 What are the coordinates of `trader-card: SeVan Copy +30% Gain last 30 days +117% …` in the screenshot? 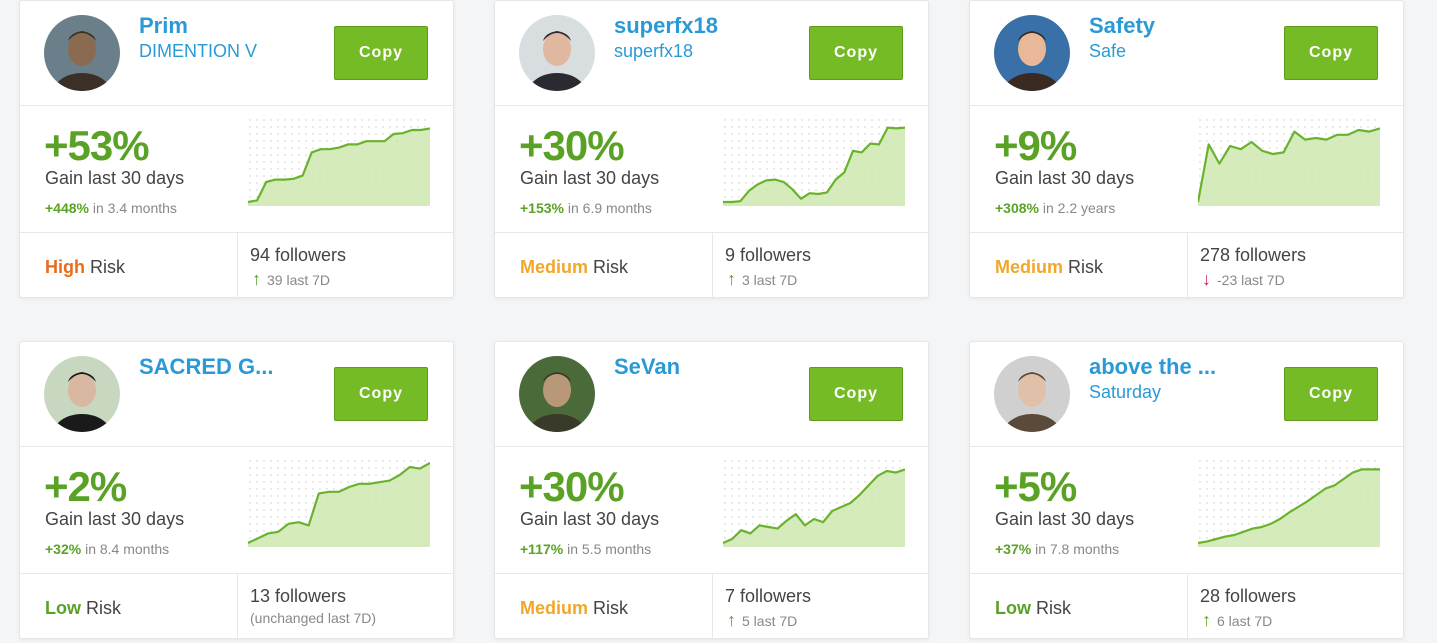 It's located at (711, 490).